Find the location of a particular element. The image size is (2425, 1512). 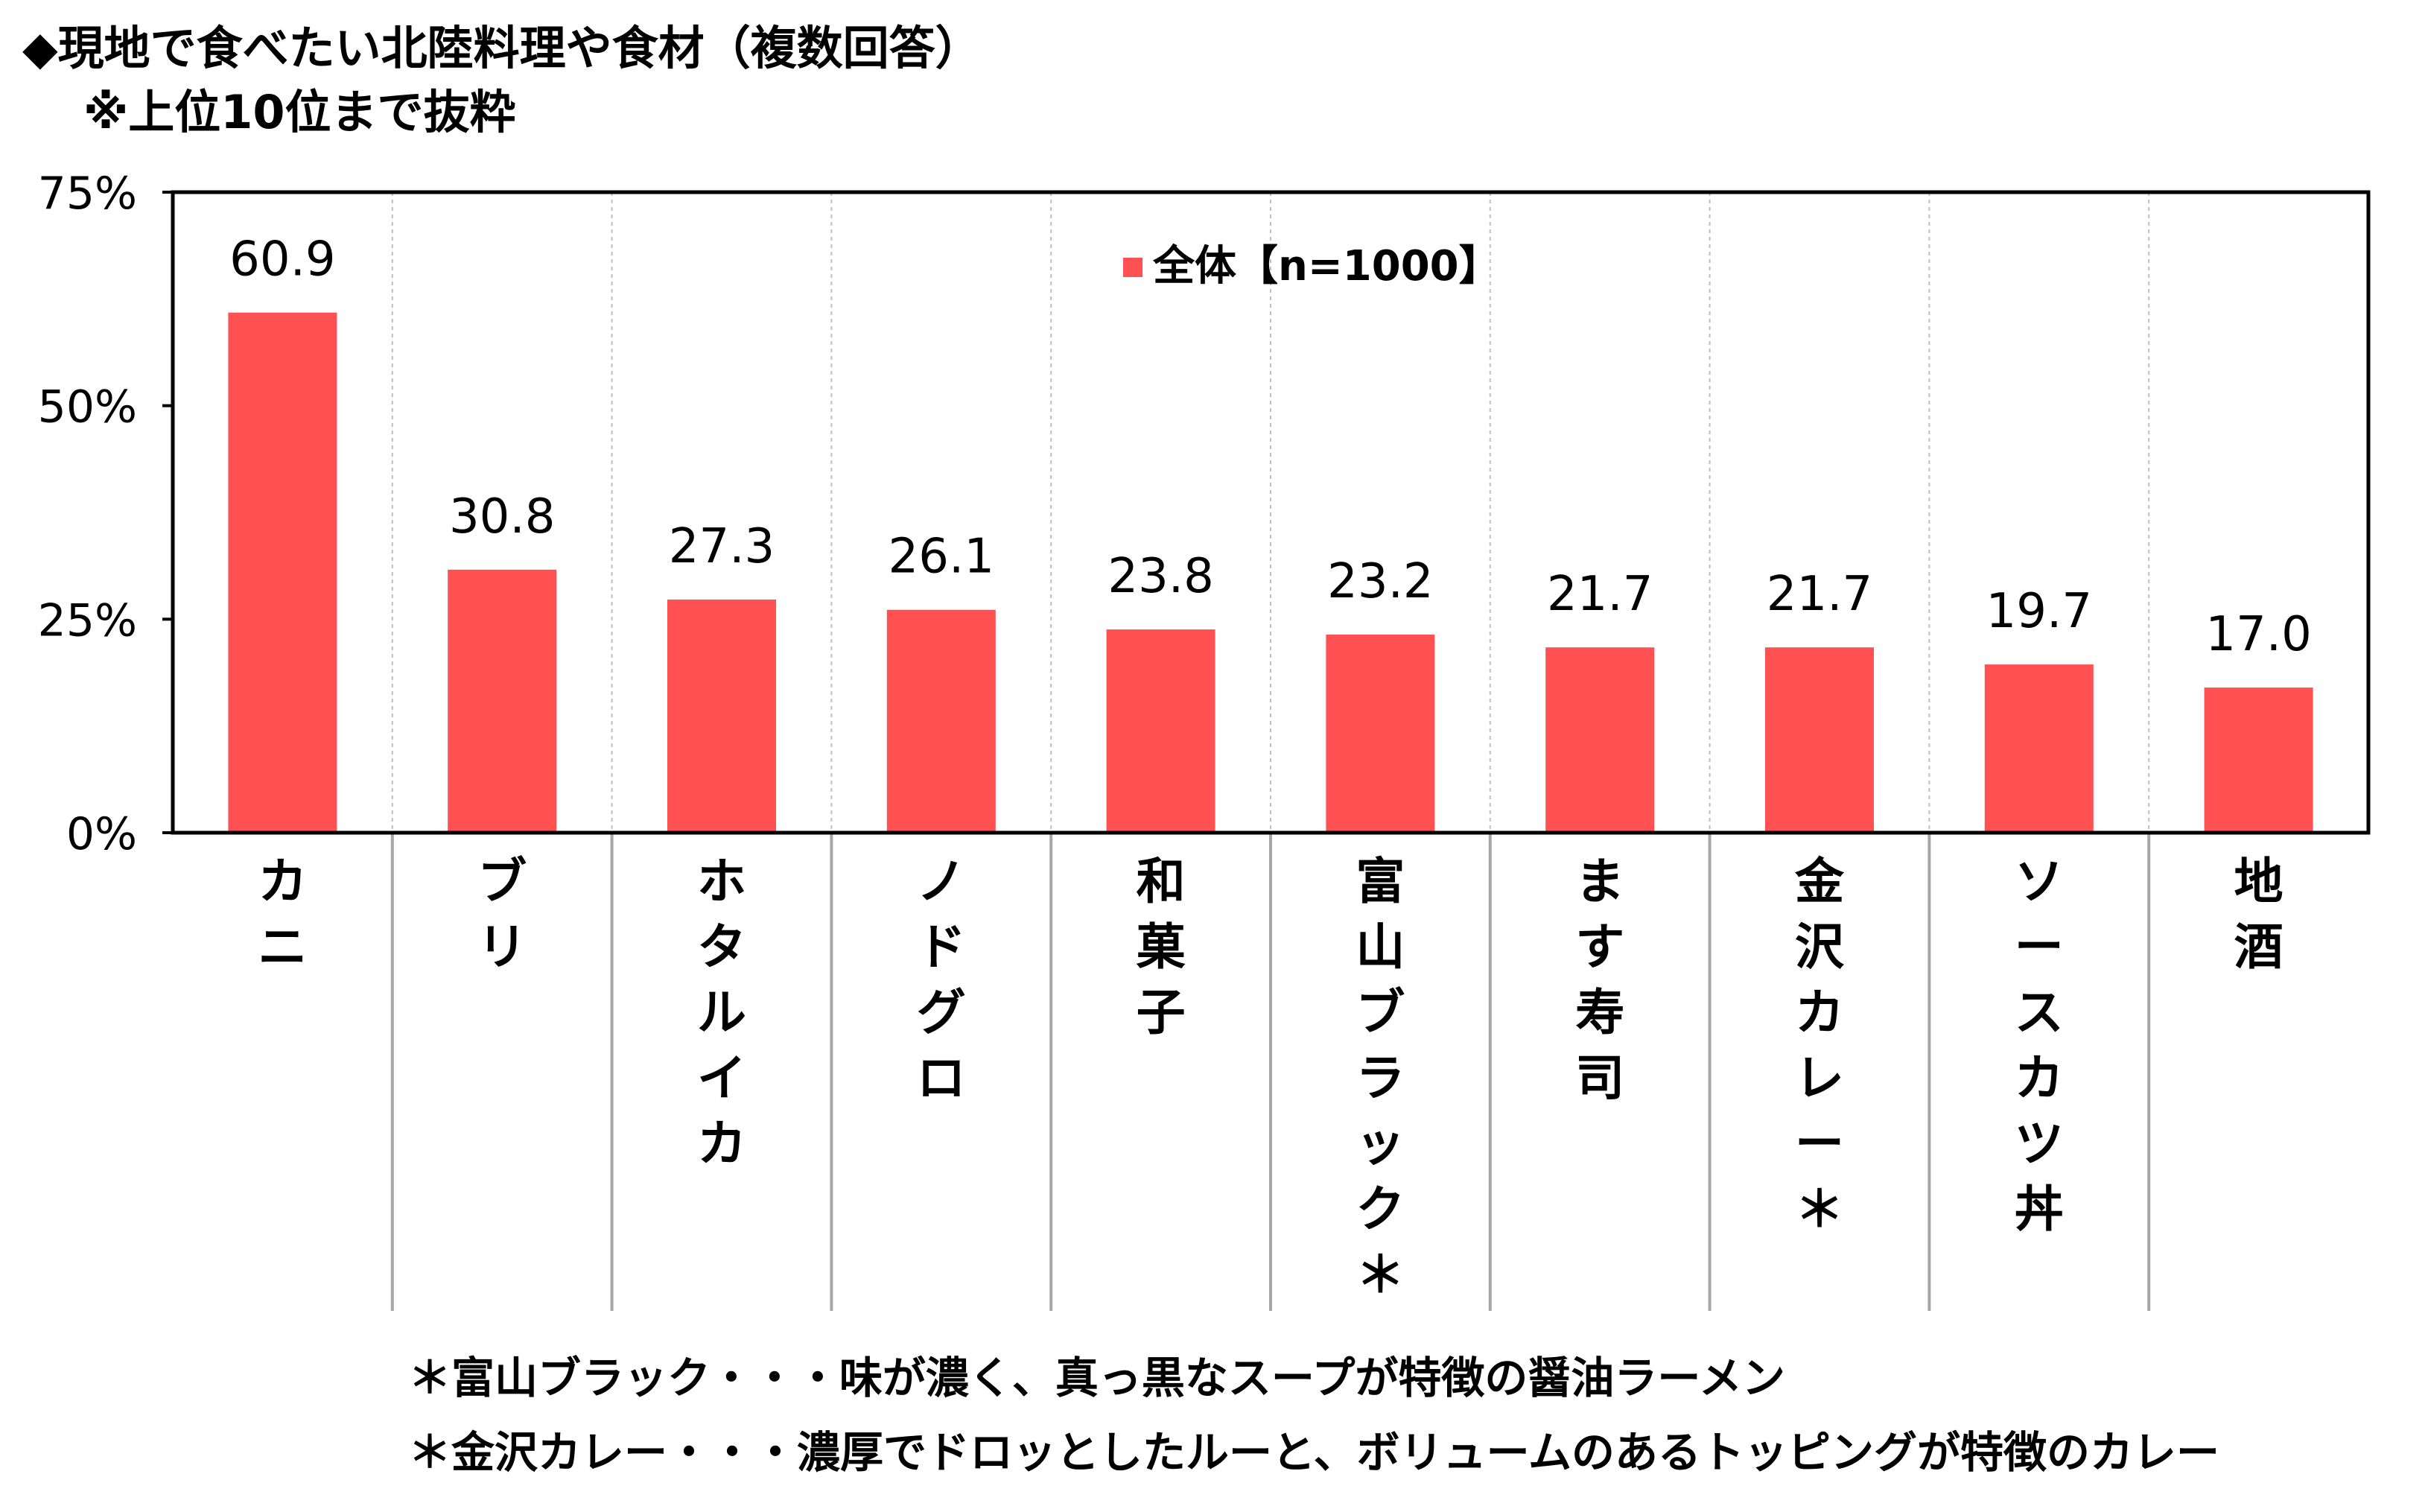

value-label: 17.0 is located at coordinates (2258, 634).